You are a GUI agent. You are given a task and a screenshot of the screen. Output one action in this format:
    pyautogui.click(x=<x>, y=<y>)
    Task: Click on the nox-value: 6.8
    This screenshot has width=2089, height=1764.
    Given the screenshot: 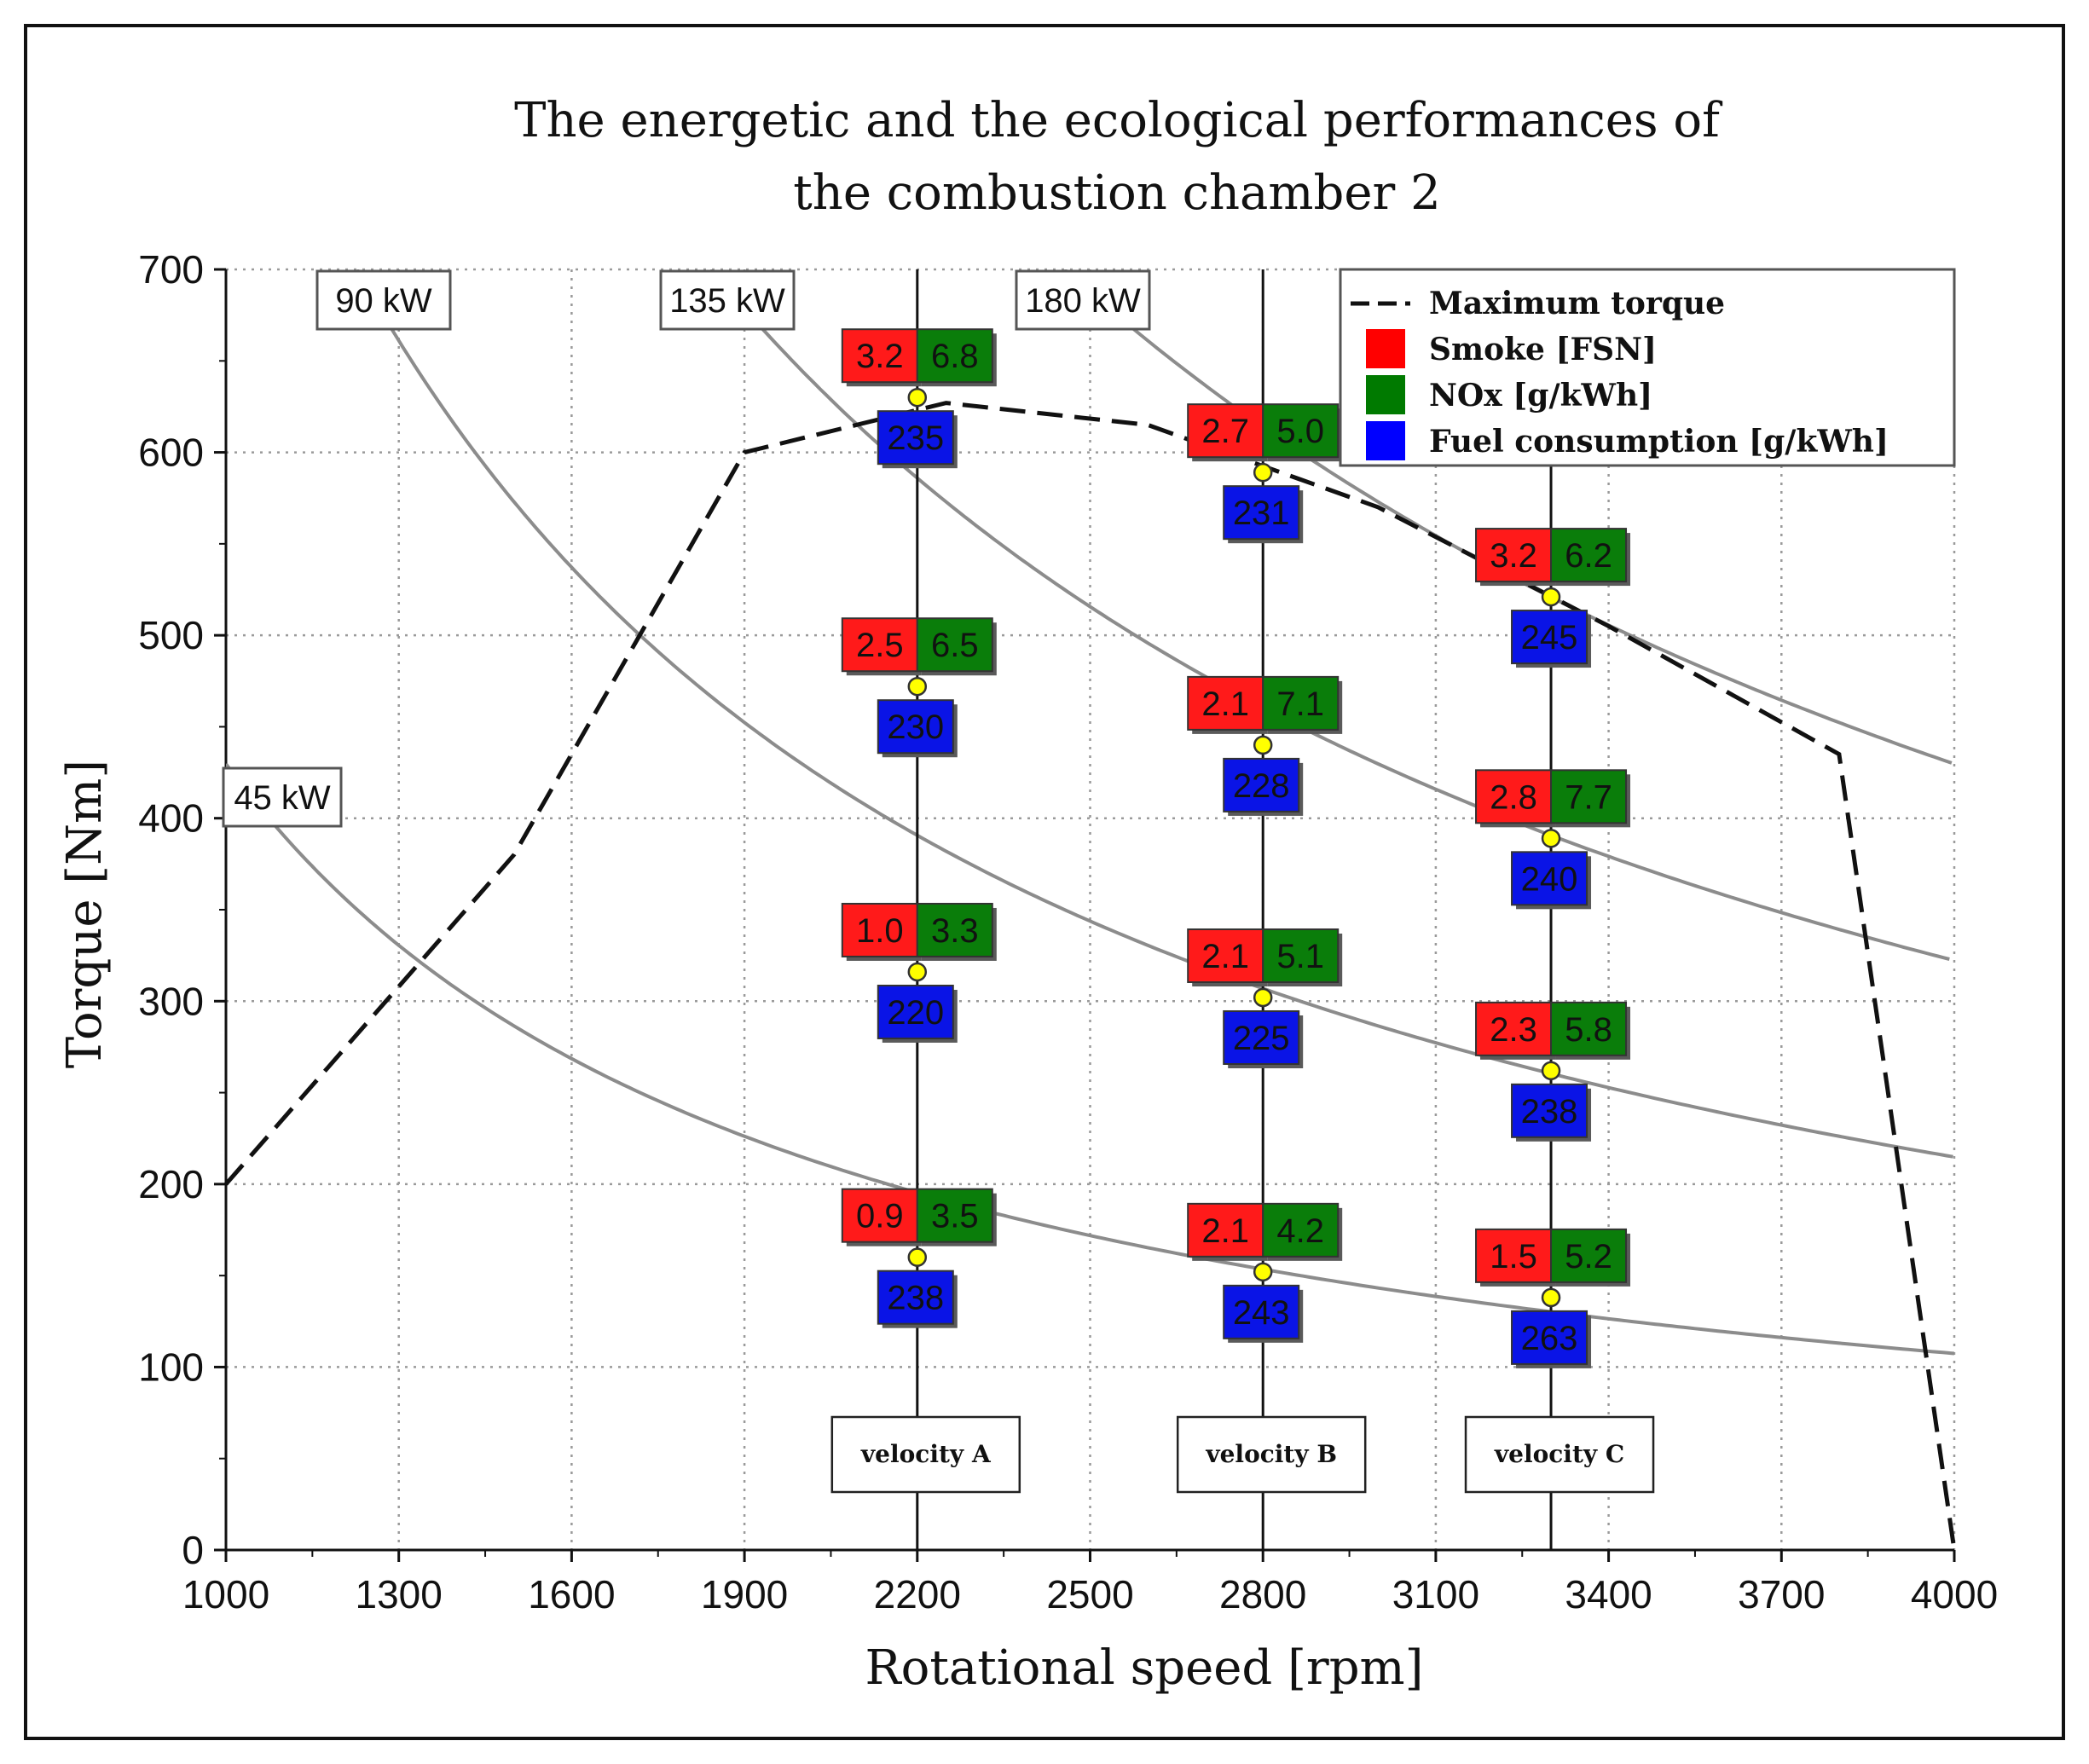 What is the action you would take?
    pyautogui.click(x=955, y=356)
    